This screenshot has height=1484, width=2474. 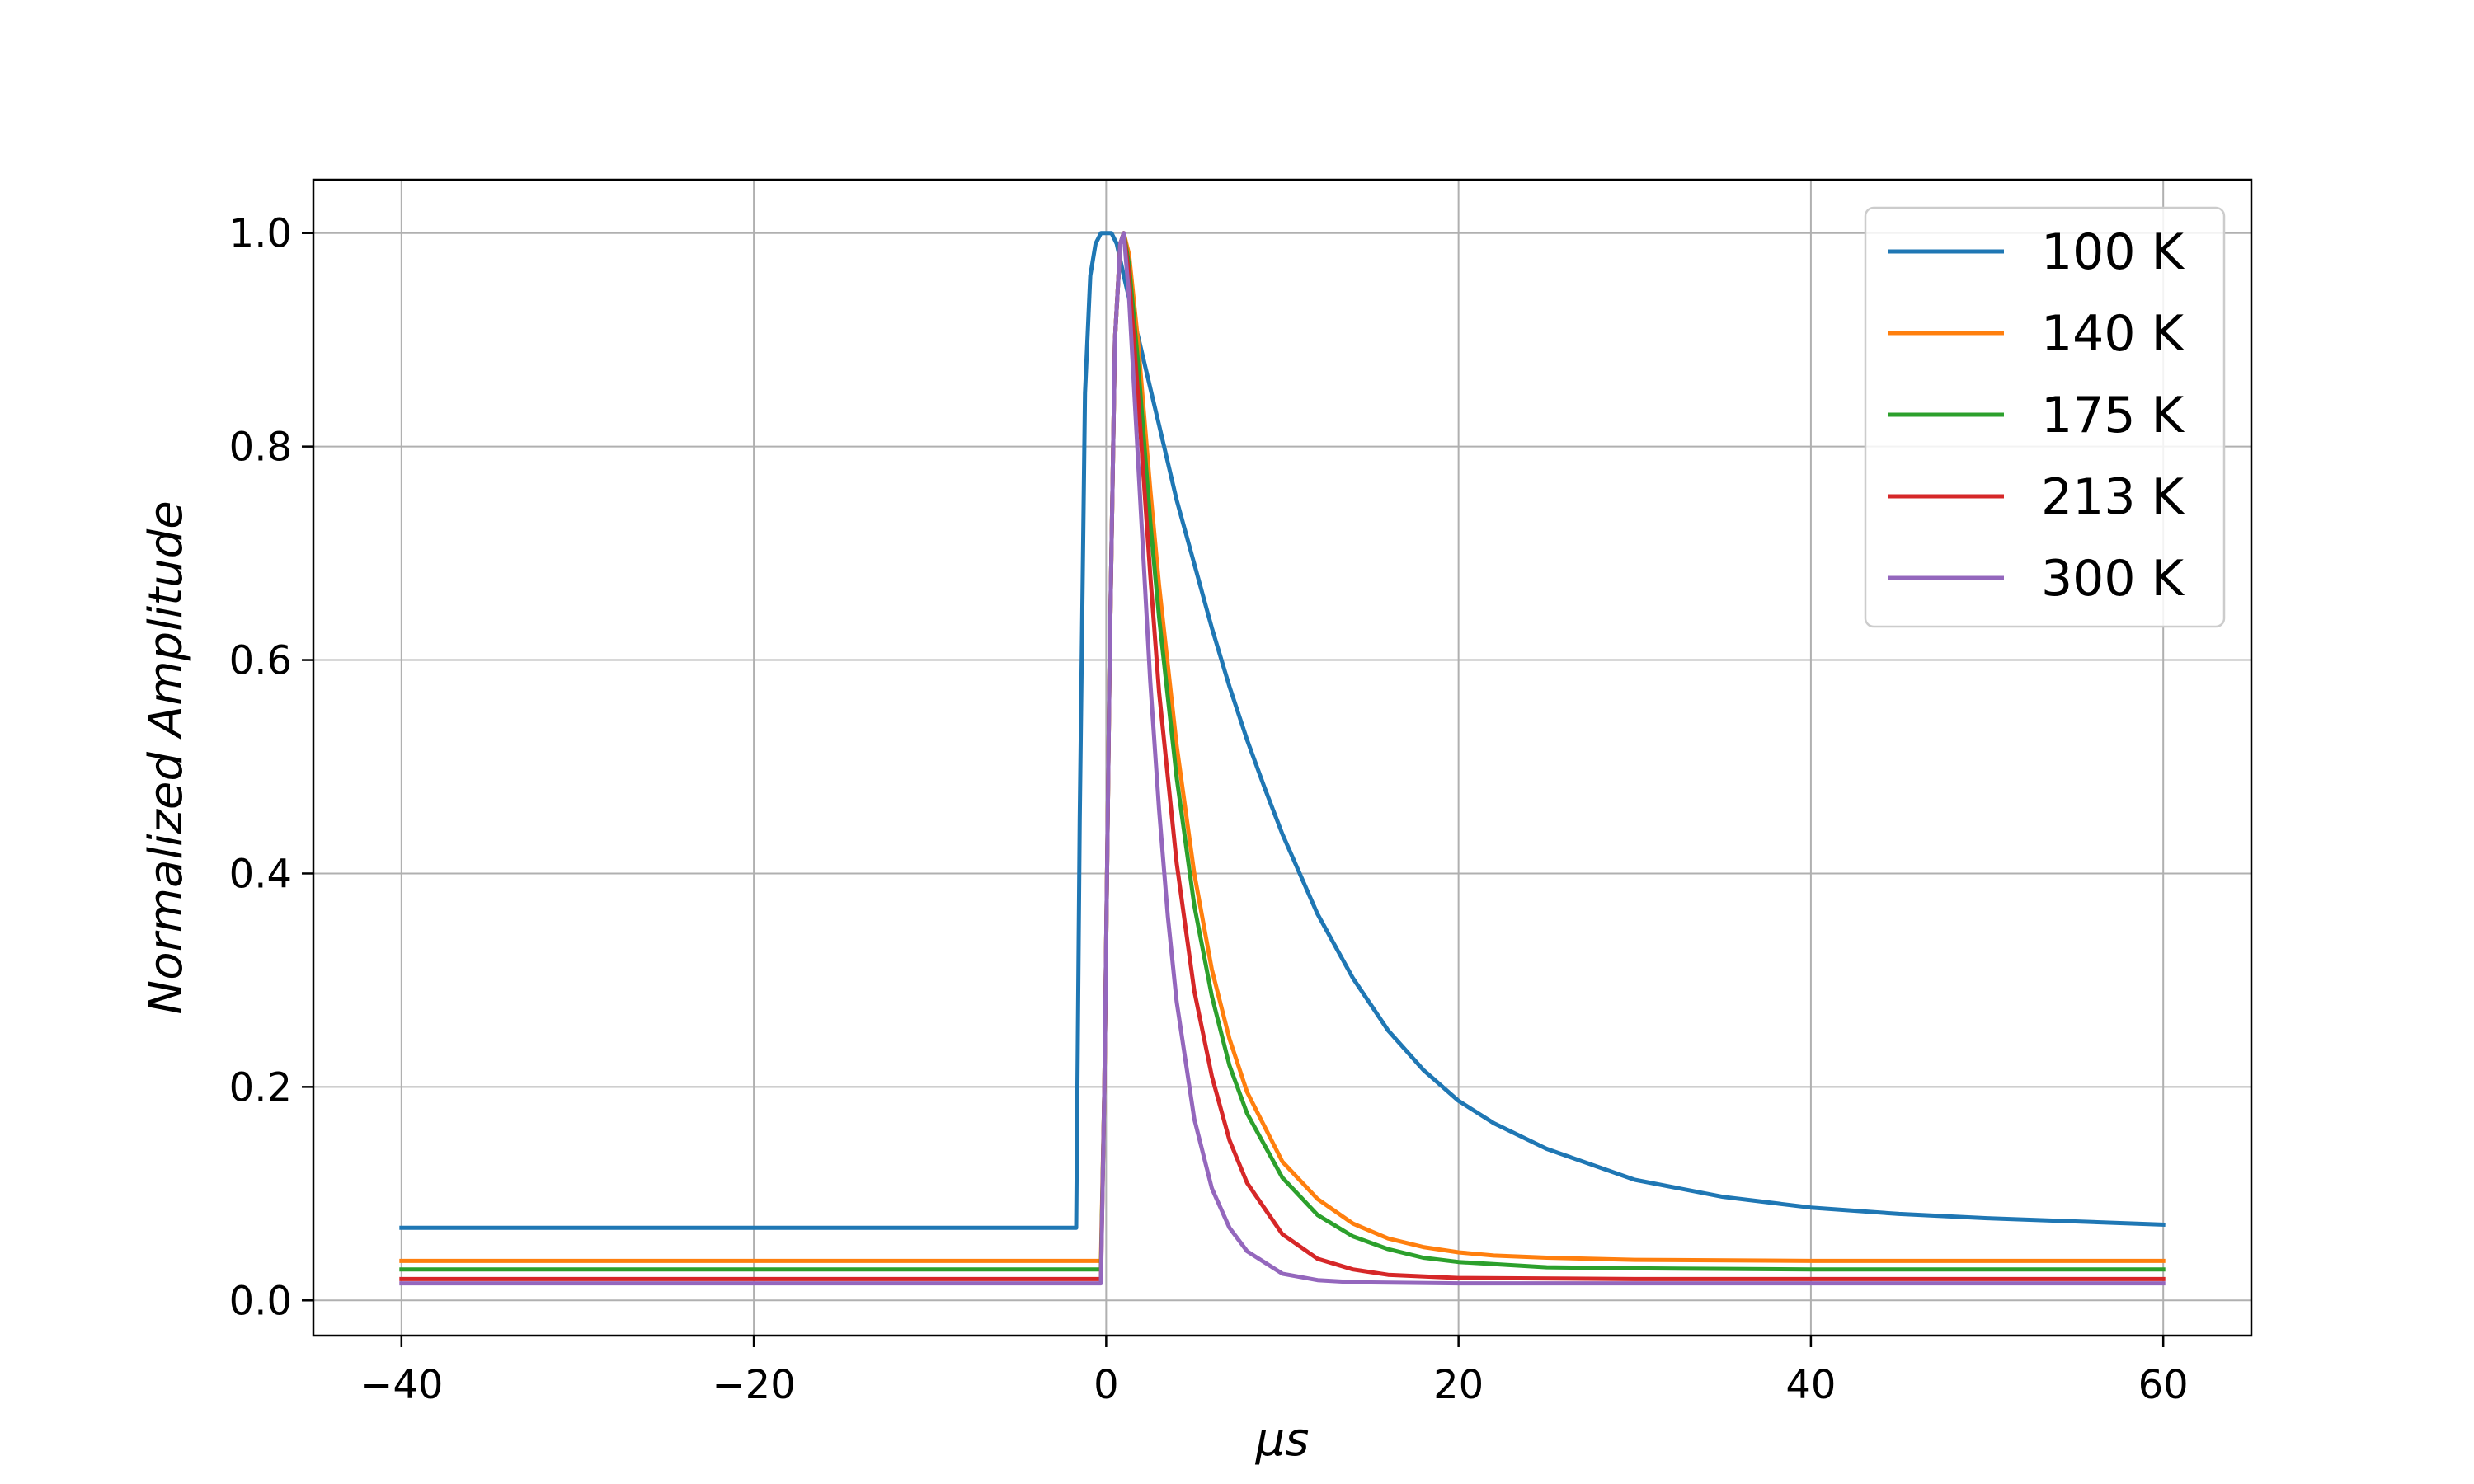 What do you see at coordinates (2113, 579) in the screenshot?
I see `legend-label: 300 K` at bounding box center [2113, 579].